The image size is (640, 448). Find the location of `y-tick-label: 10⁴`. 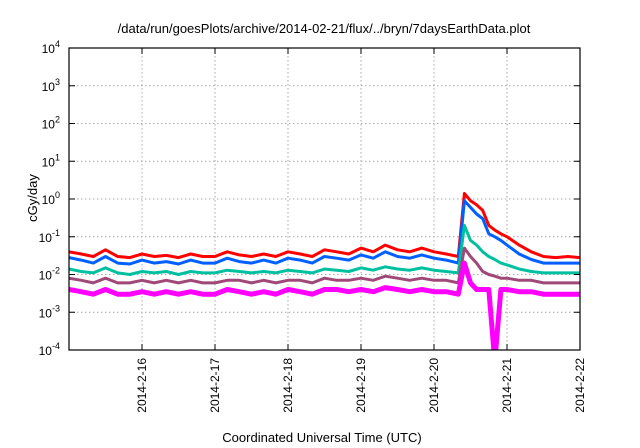

y-tick-label: 10⁴ is located at coordinates (51, 47).